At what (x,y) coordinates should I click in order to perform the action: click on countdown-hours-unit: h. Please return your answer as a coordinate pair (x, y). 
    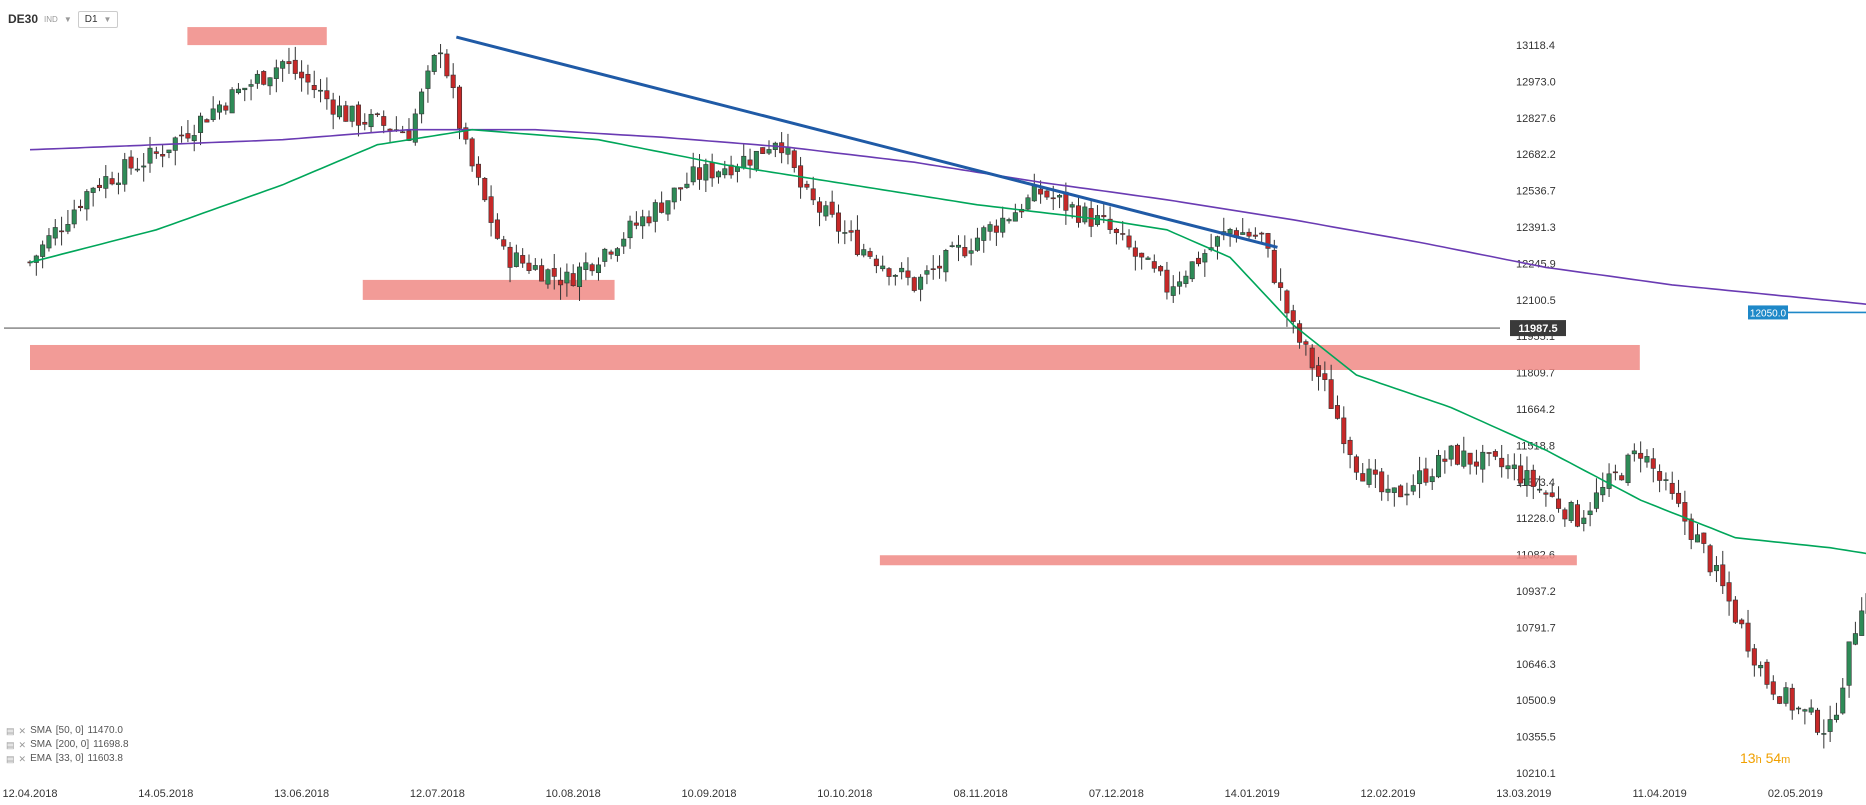
    Looking at the image, I should click on (1758, 760).